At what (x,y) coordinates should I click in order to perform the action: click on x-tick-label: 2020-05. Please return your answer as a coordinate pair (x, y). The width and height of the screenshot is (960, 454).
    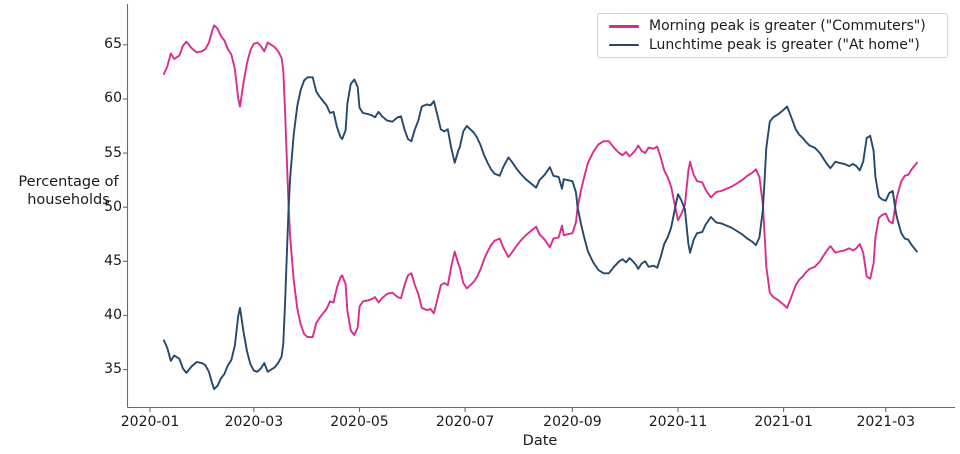
    Looking at the image, I should click on (359, 422).